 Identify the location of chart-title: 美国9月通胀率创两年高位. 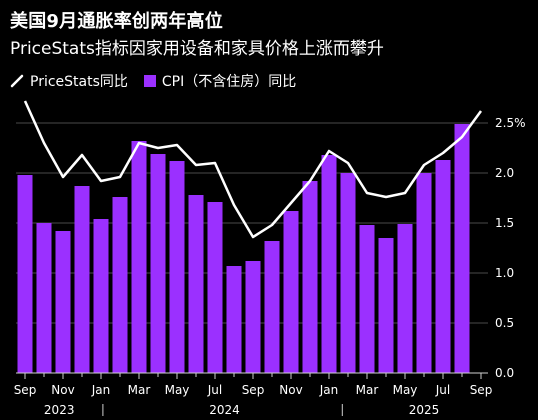
(116, 21).